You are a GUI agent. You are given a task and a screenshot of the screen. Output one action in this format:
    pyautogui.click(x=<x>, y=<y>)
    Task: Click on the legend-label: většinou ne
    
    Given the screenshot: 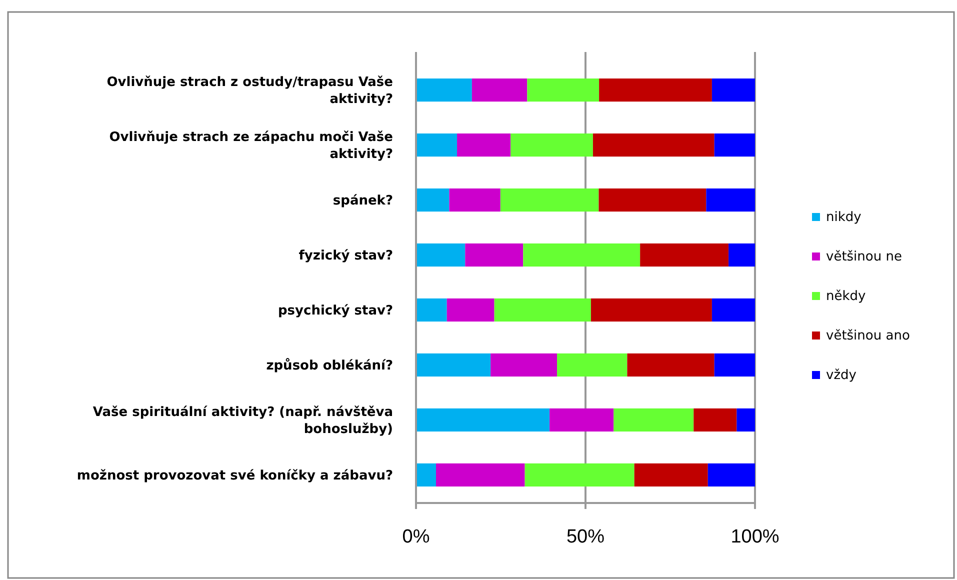 What is the action you would take?
    pyautogui.click(x=864, y=257)
    